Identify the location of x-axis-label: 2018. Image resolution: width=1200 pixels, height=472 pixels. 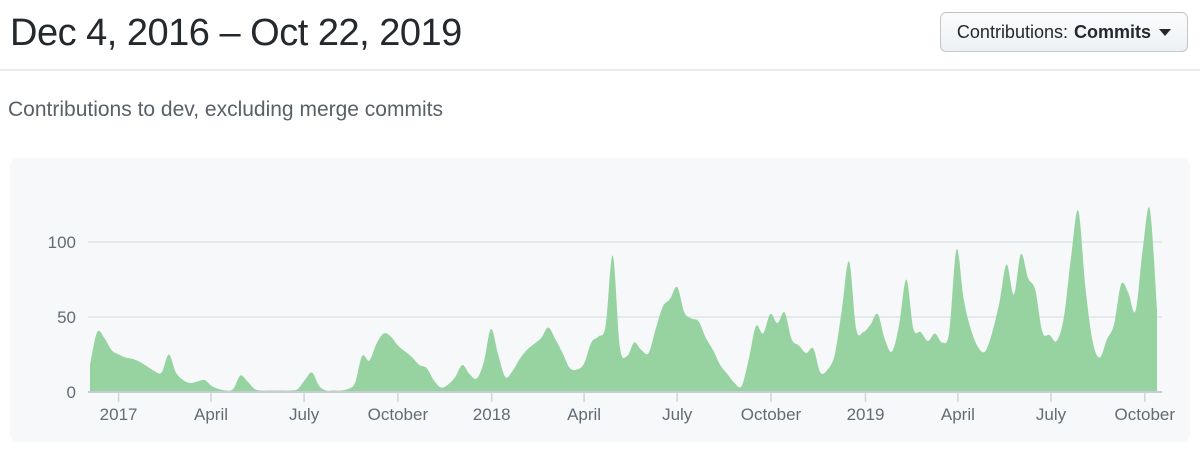
(492, 414).